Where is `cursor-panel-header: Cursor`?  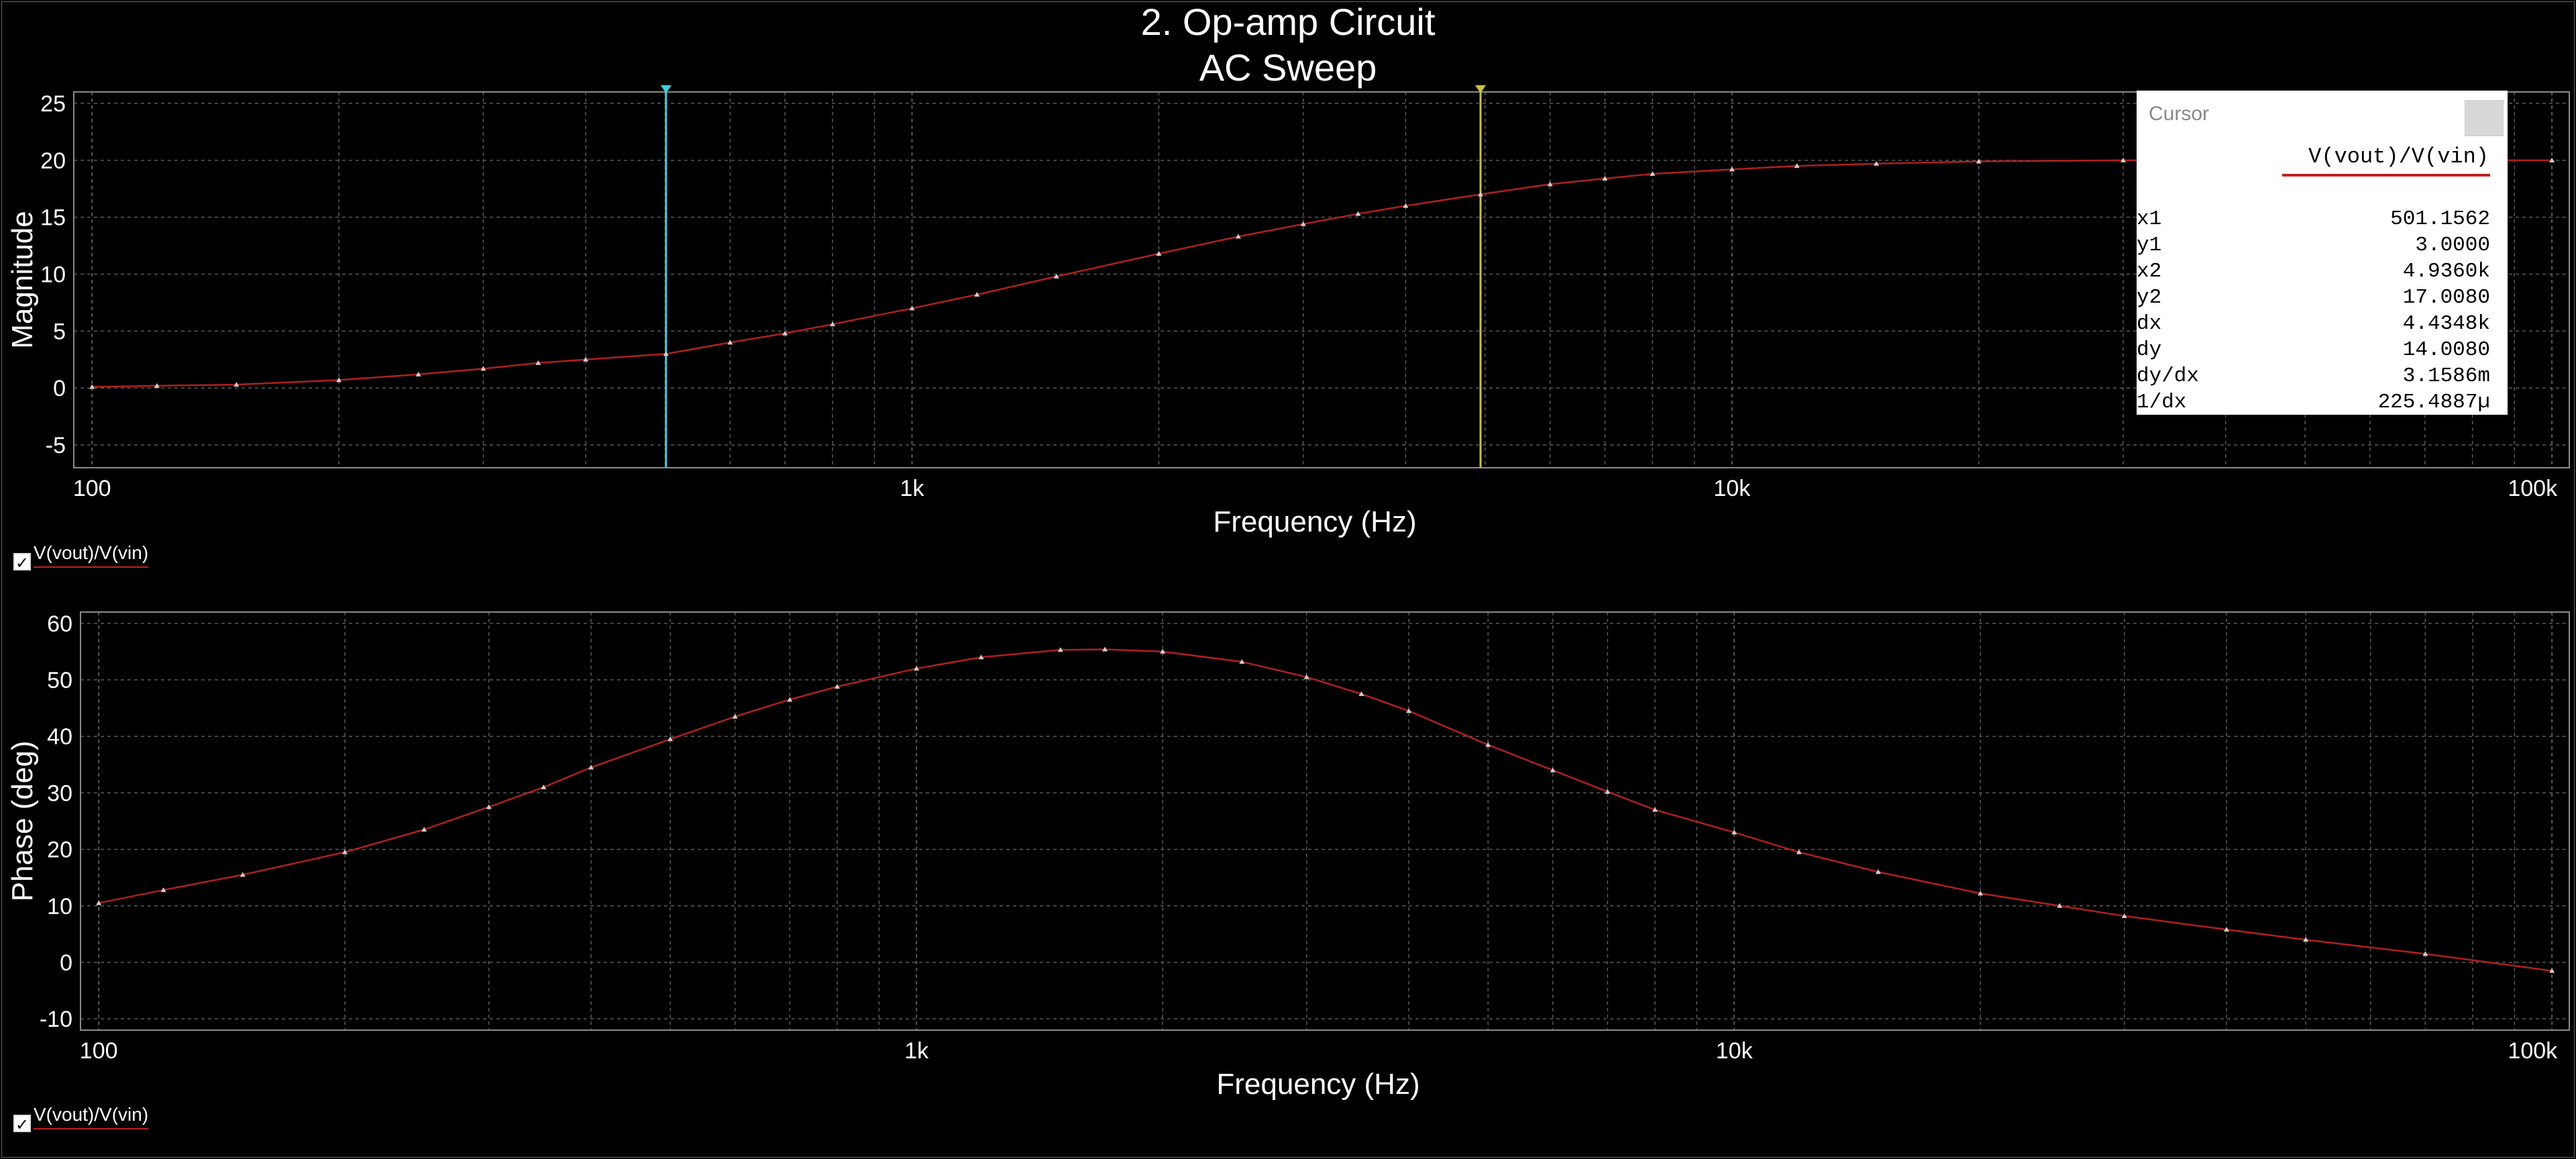 cursor-panel-header: Cursor is located at coordinates (2179, 114).